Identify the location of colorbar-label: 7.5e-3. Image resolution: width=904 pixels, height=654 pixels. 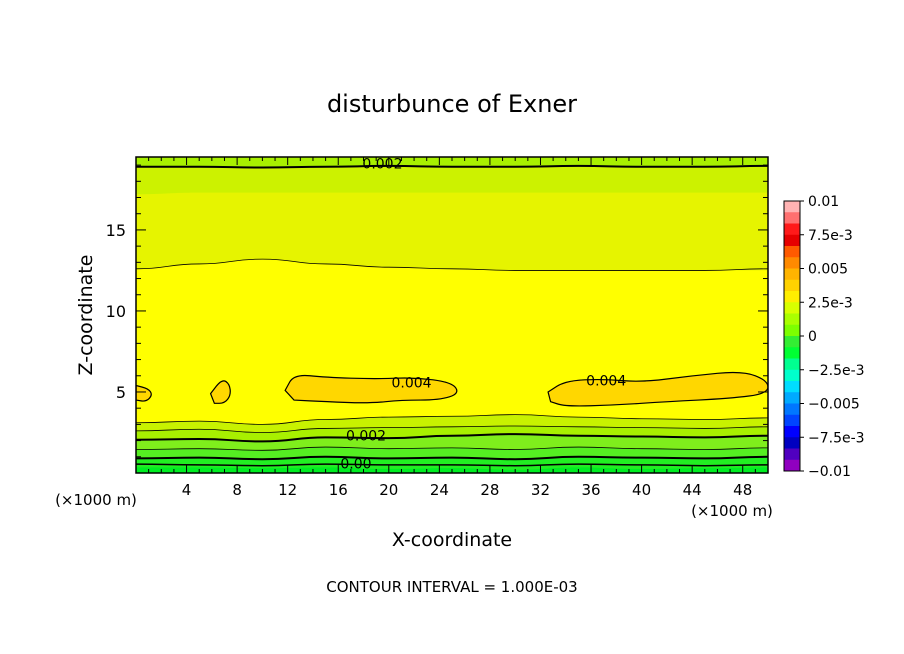
(830, 236).